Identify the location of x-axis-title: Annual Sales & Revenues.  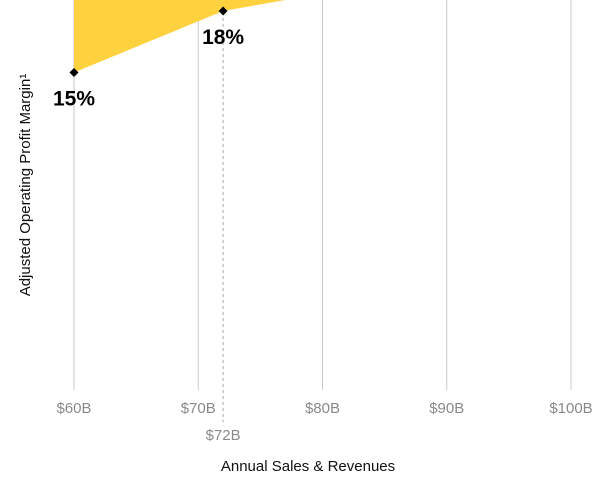
(308, 466).